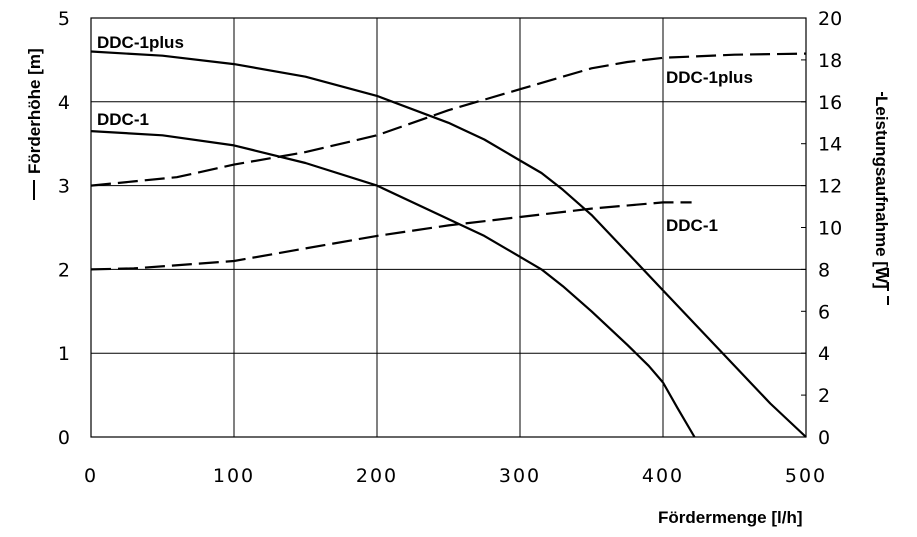  I want to click on x-tick-label: 0, so click(91, 476).